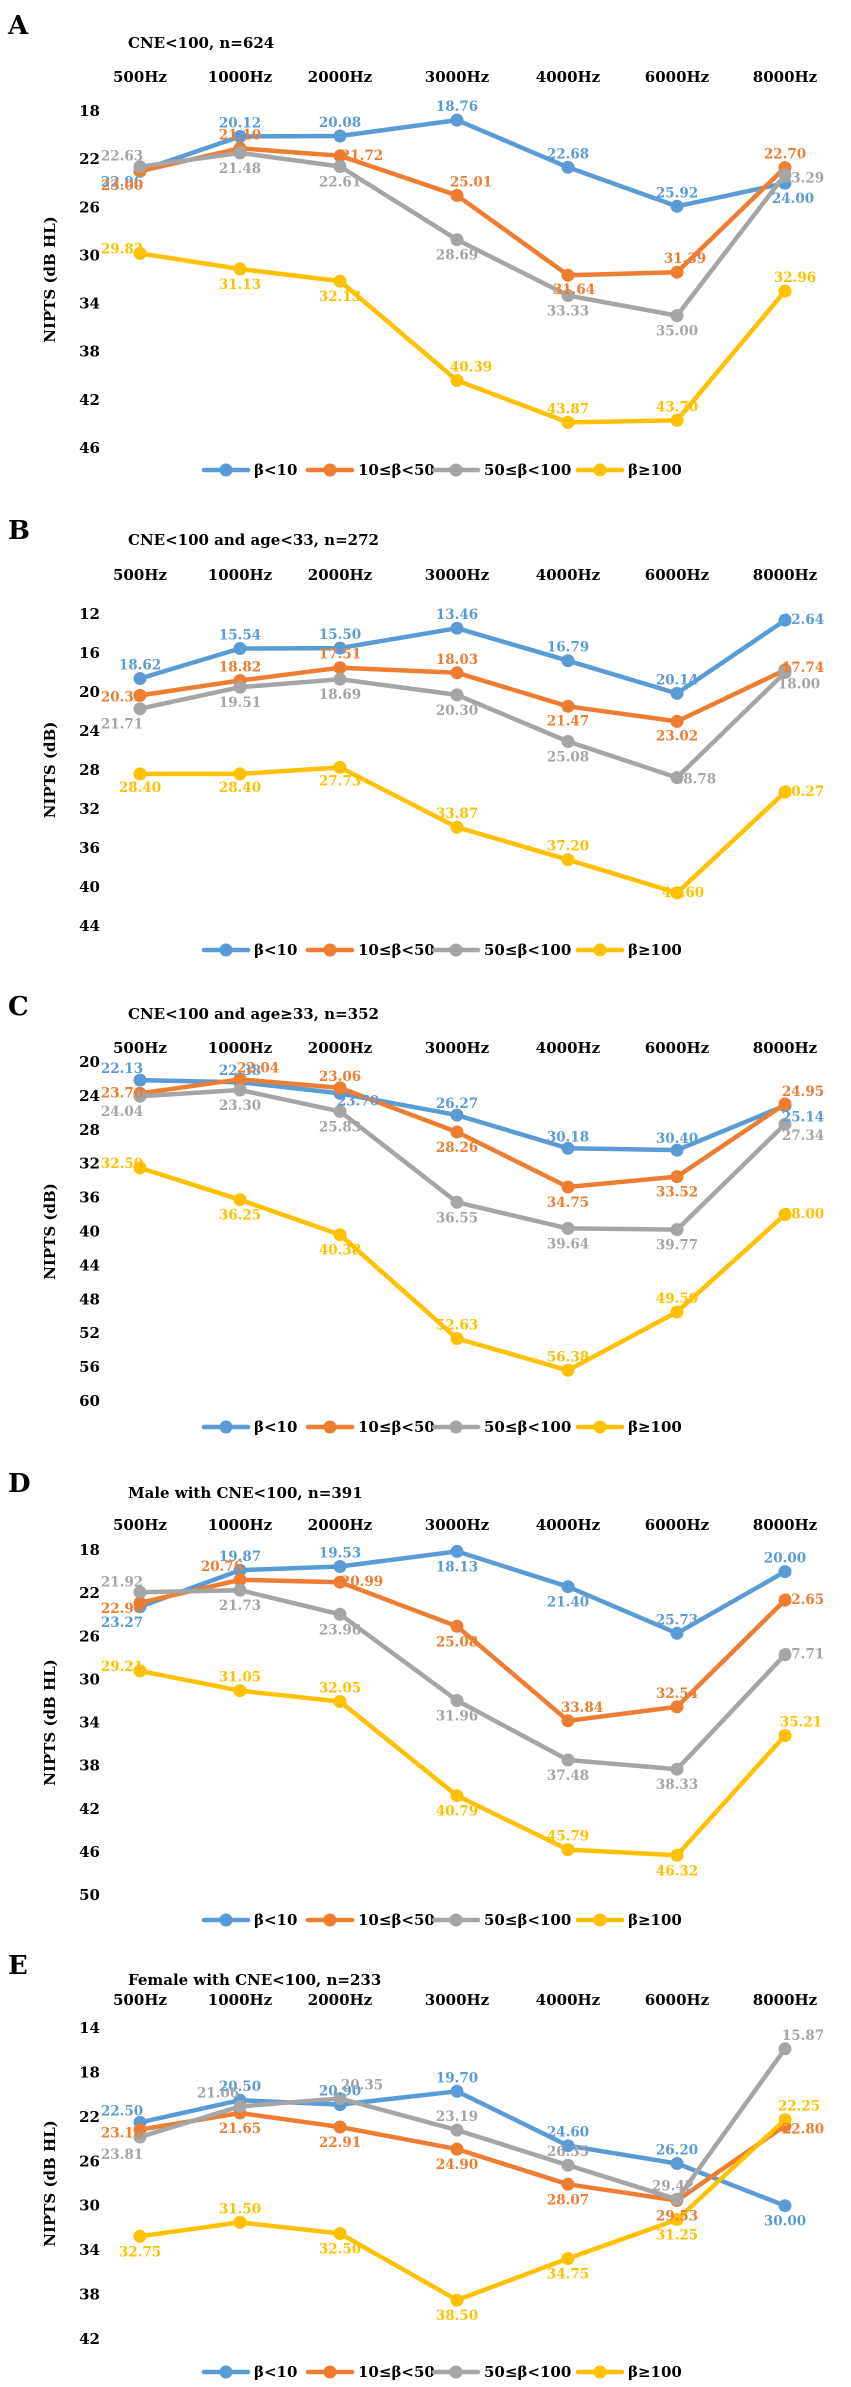  I want to click on data-label: 39.64, so click(568, 1244).